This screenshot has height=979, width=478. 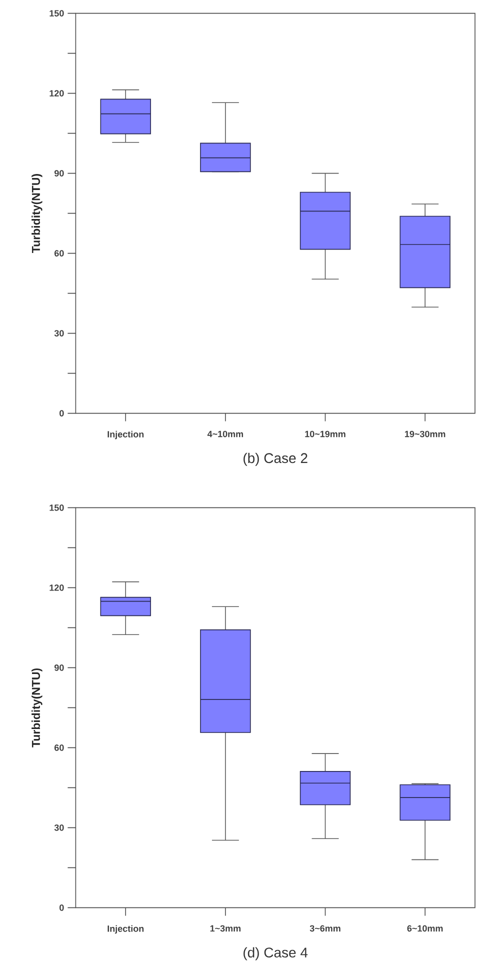 What do you see at coordinates (425, 434) in the screenshot?
I see `x-tick-label: 19~30mm` at bounding box center [425, 434].